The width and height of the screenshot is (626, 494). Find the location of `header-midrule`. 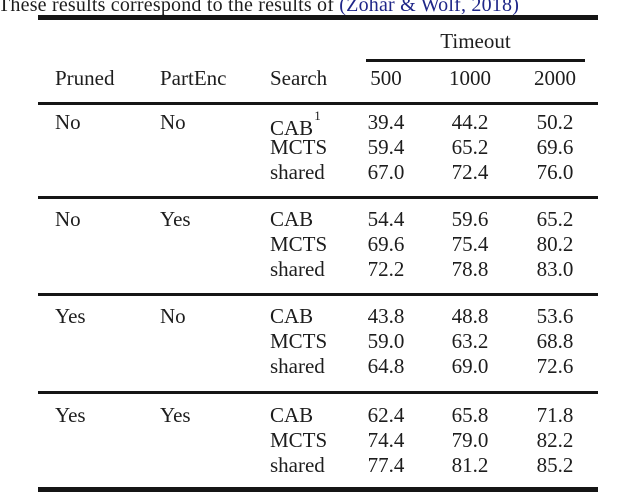

header-midrule is located at coordinates (318, 103).